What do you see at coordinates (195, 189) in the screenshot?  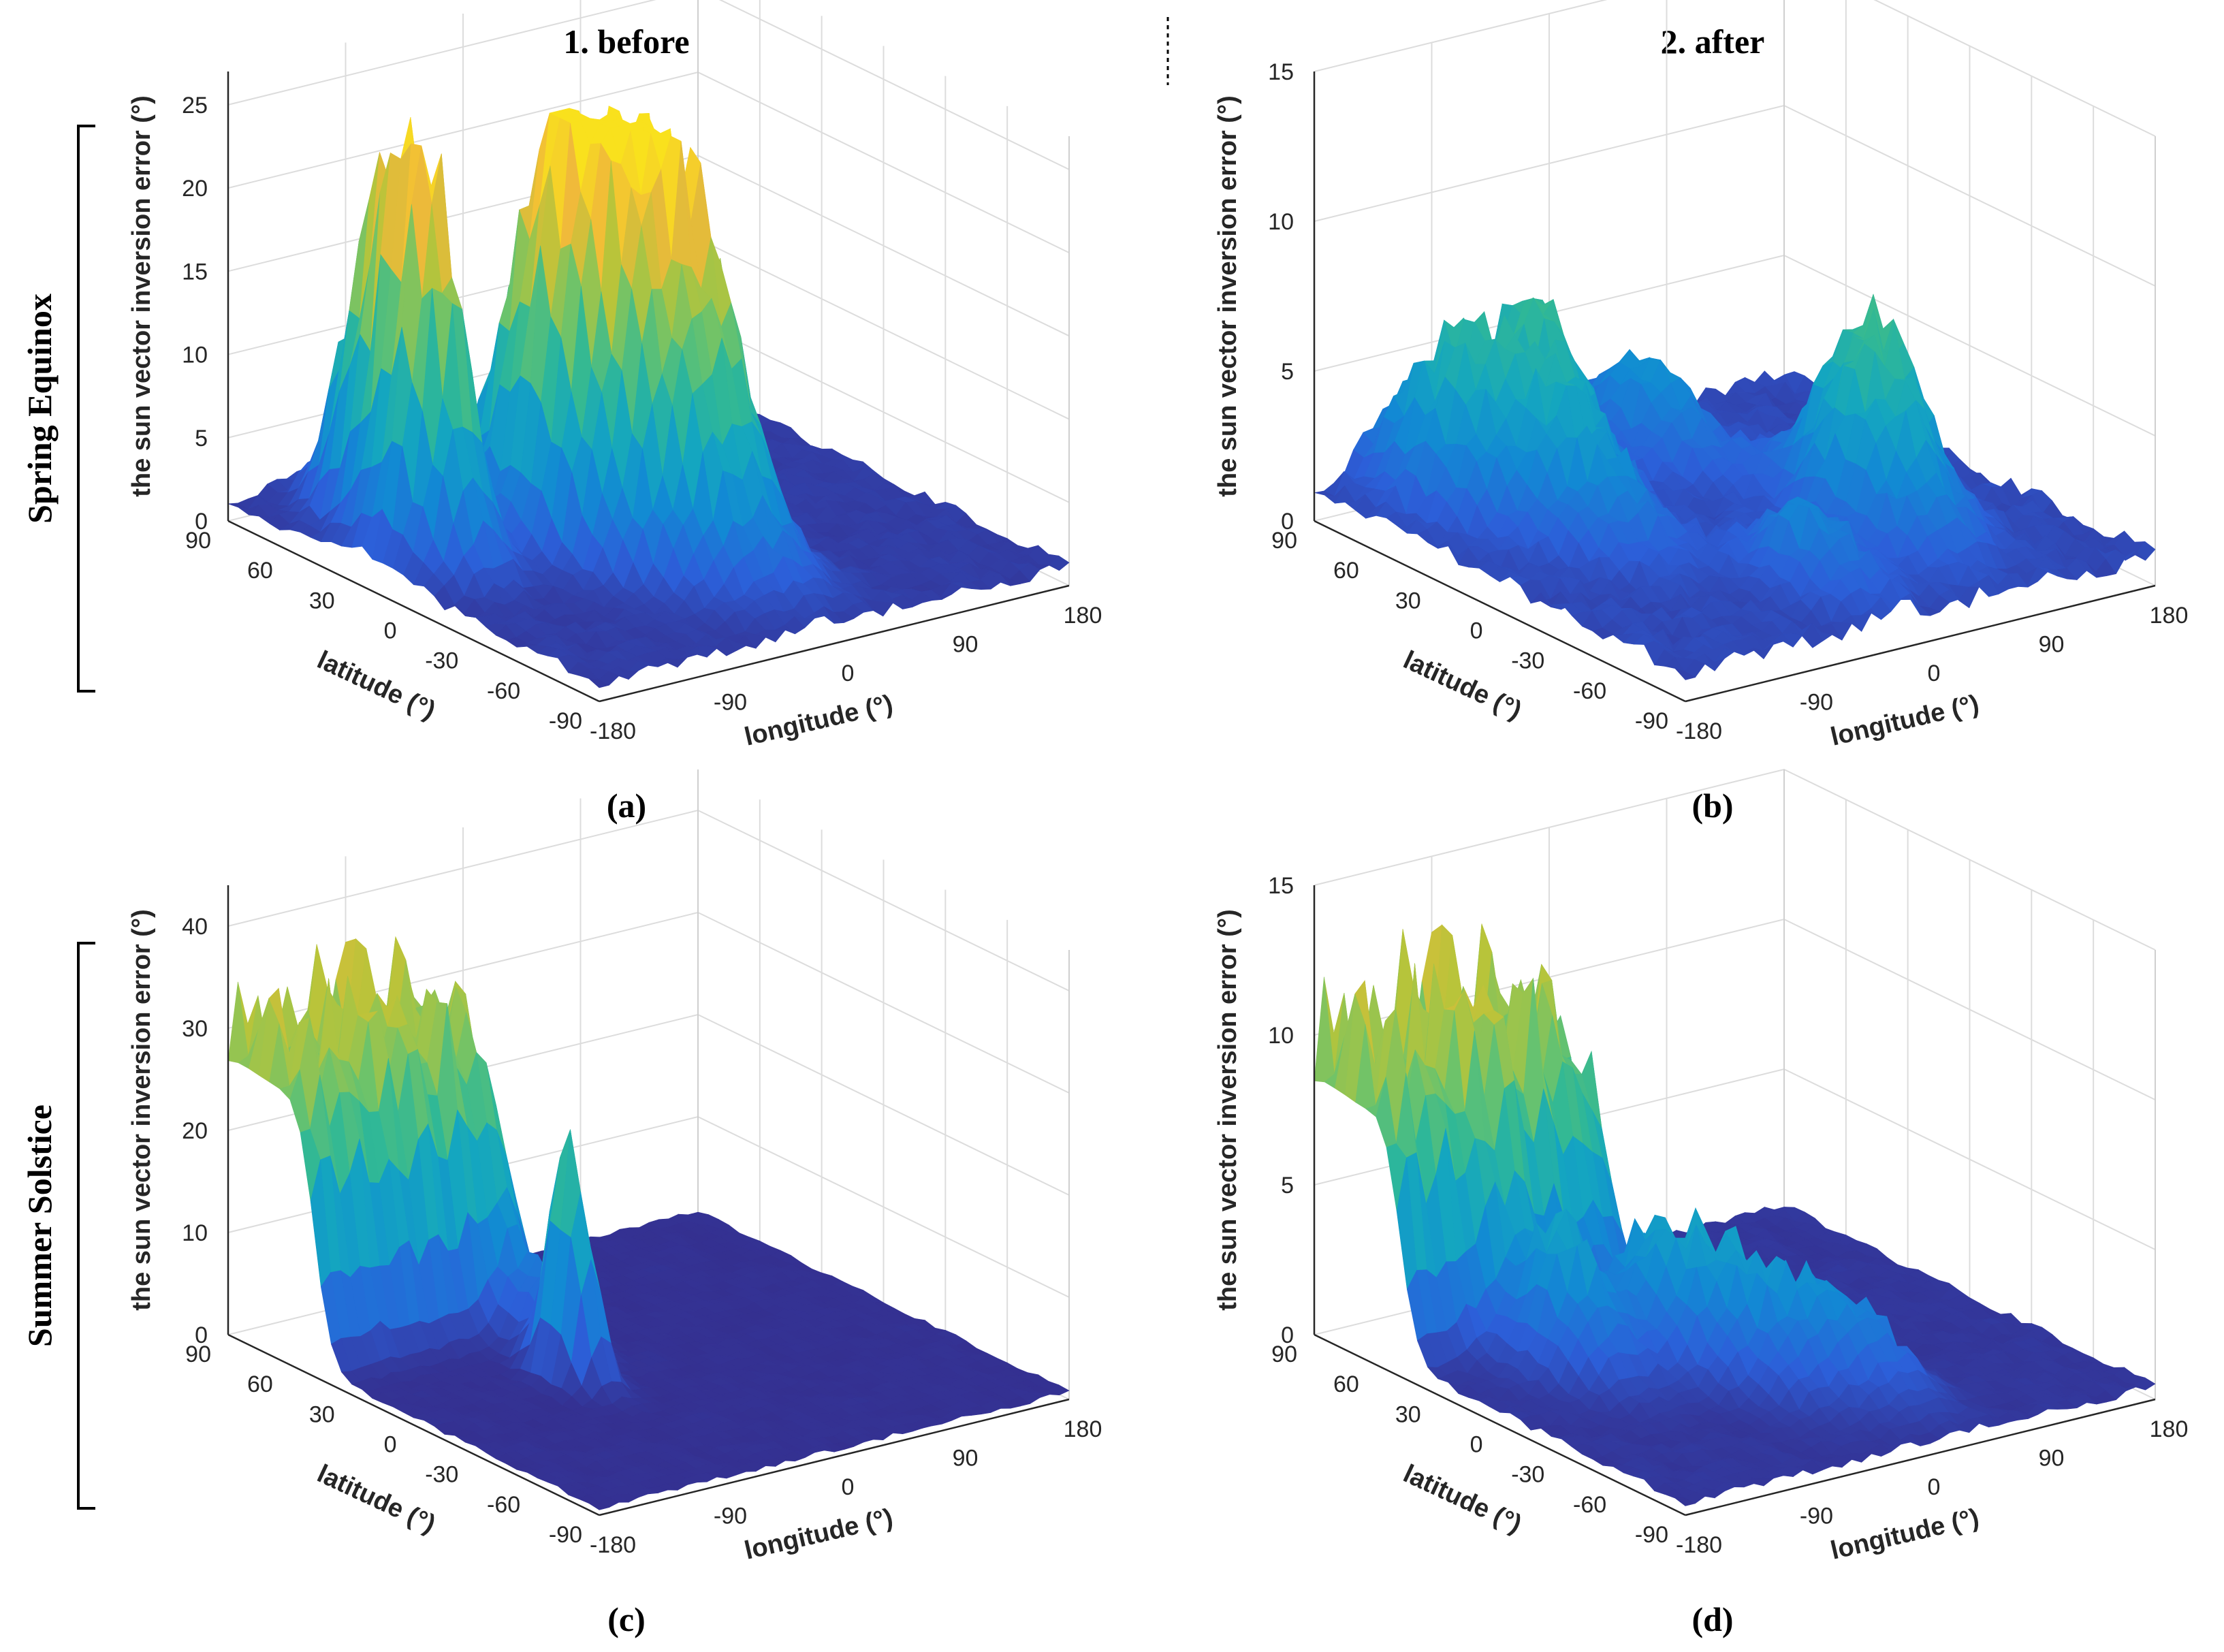 I see `z-tick-label: 20` at bounding box center [195, 189].